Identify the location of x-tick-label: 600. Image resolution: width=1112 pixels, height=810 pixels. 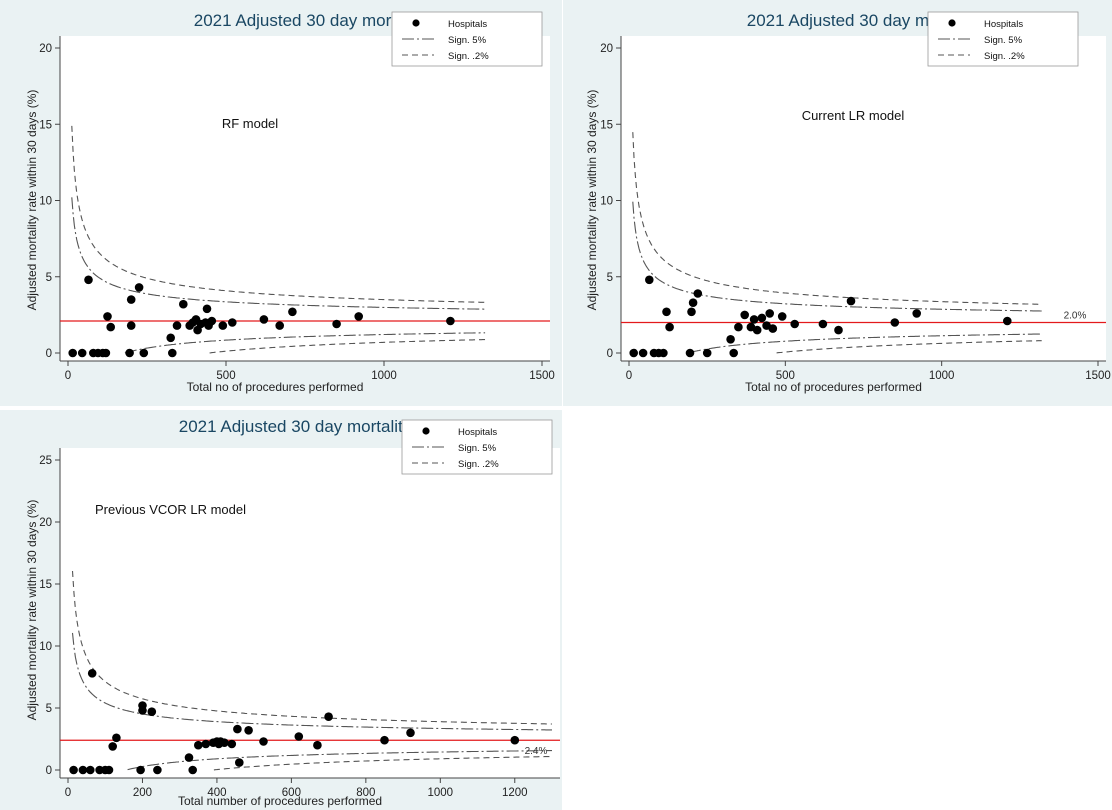
(291, 793).